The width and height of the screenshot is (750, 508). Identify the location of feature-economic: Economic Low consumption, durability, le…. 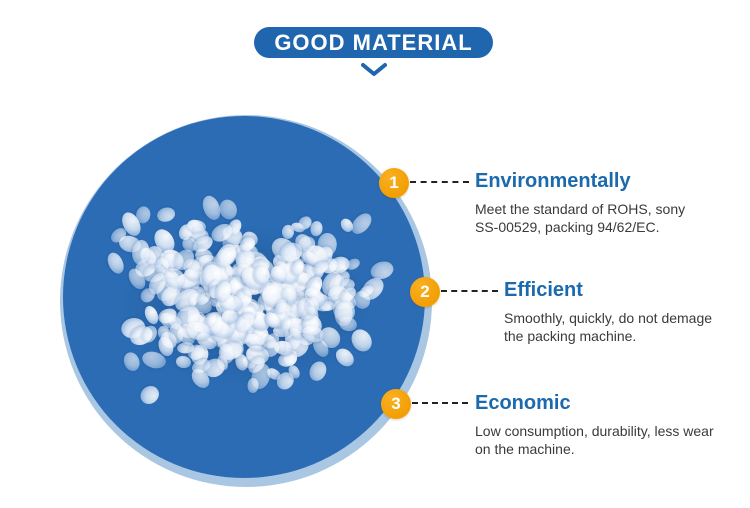
(600, 425).